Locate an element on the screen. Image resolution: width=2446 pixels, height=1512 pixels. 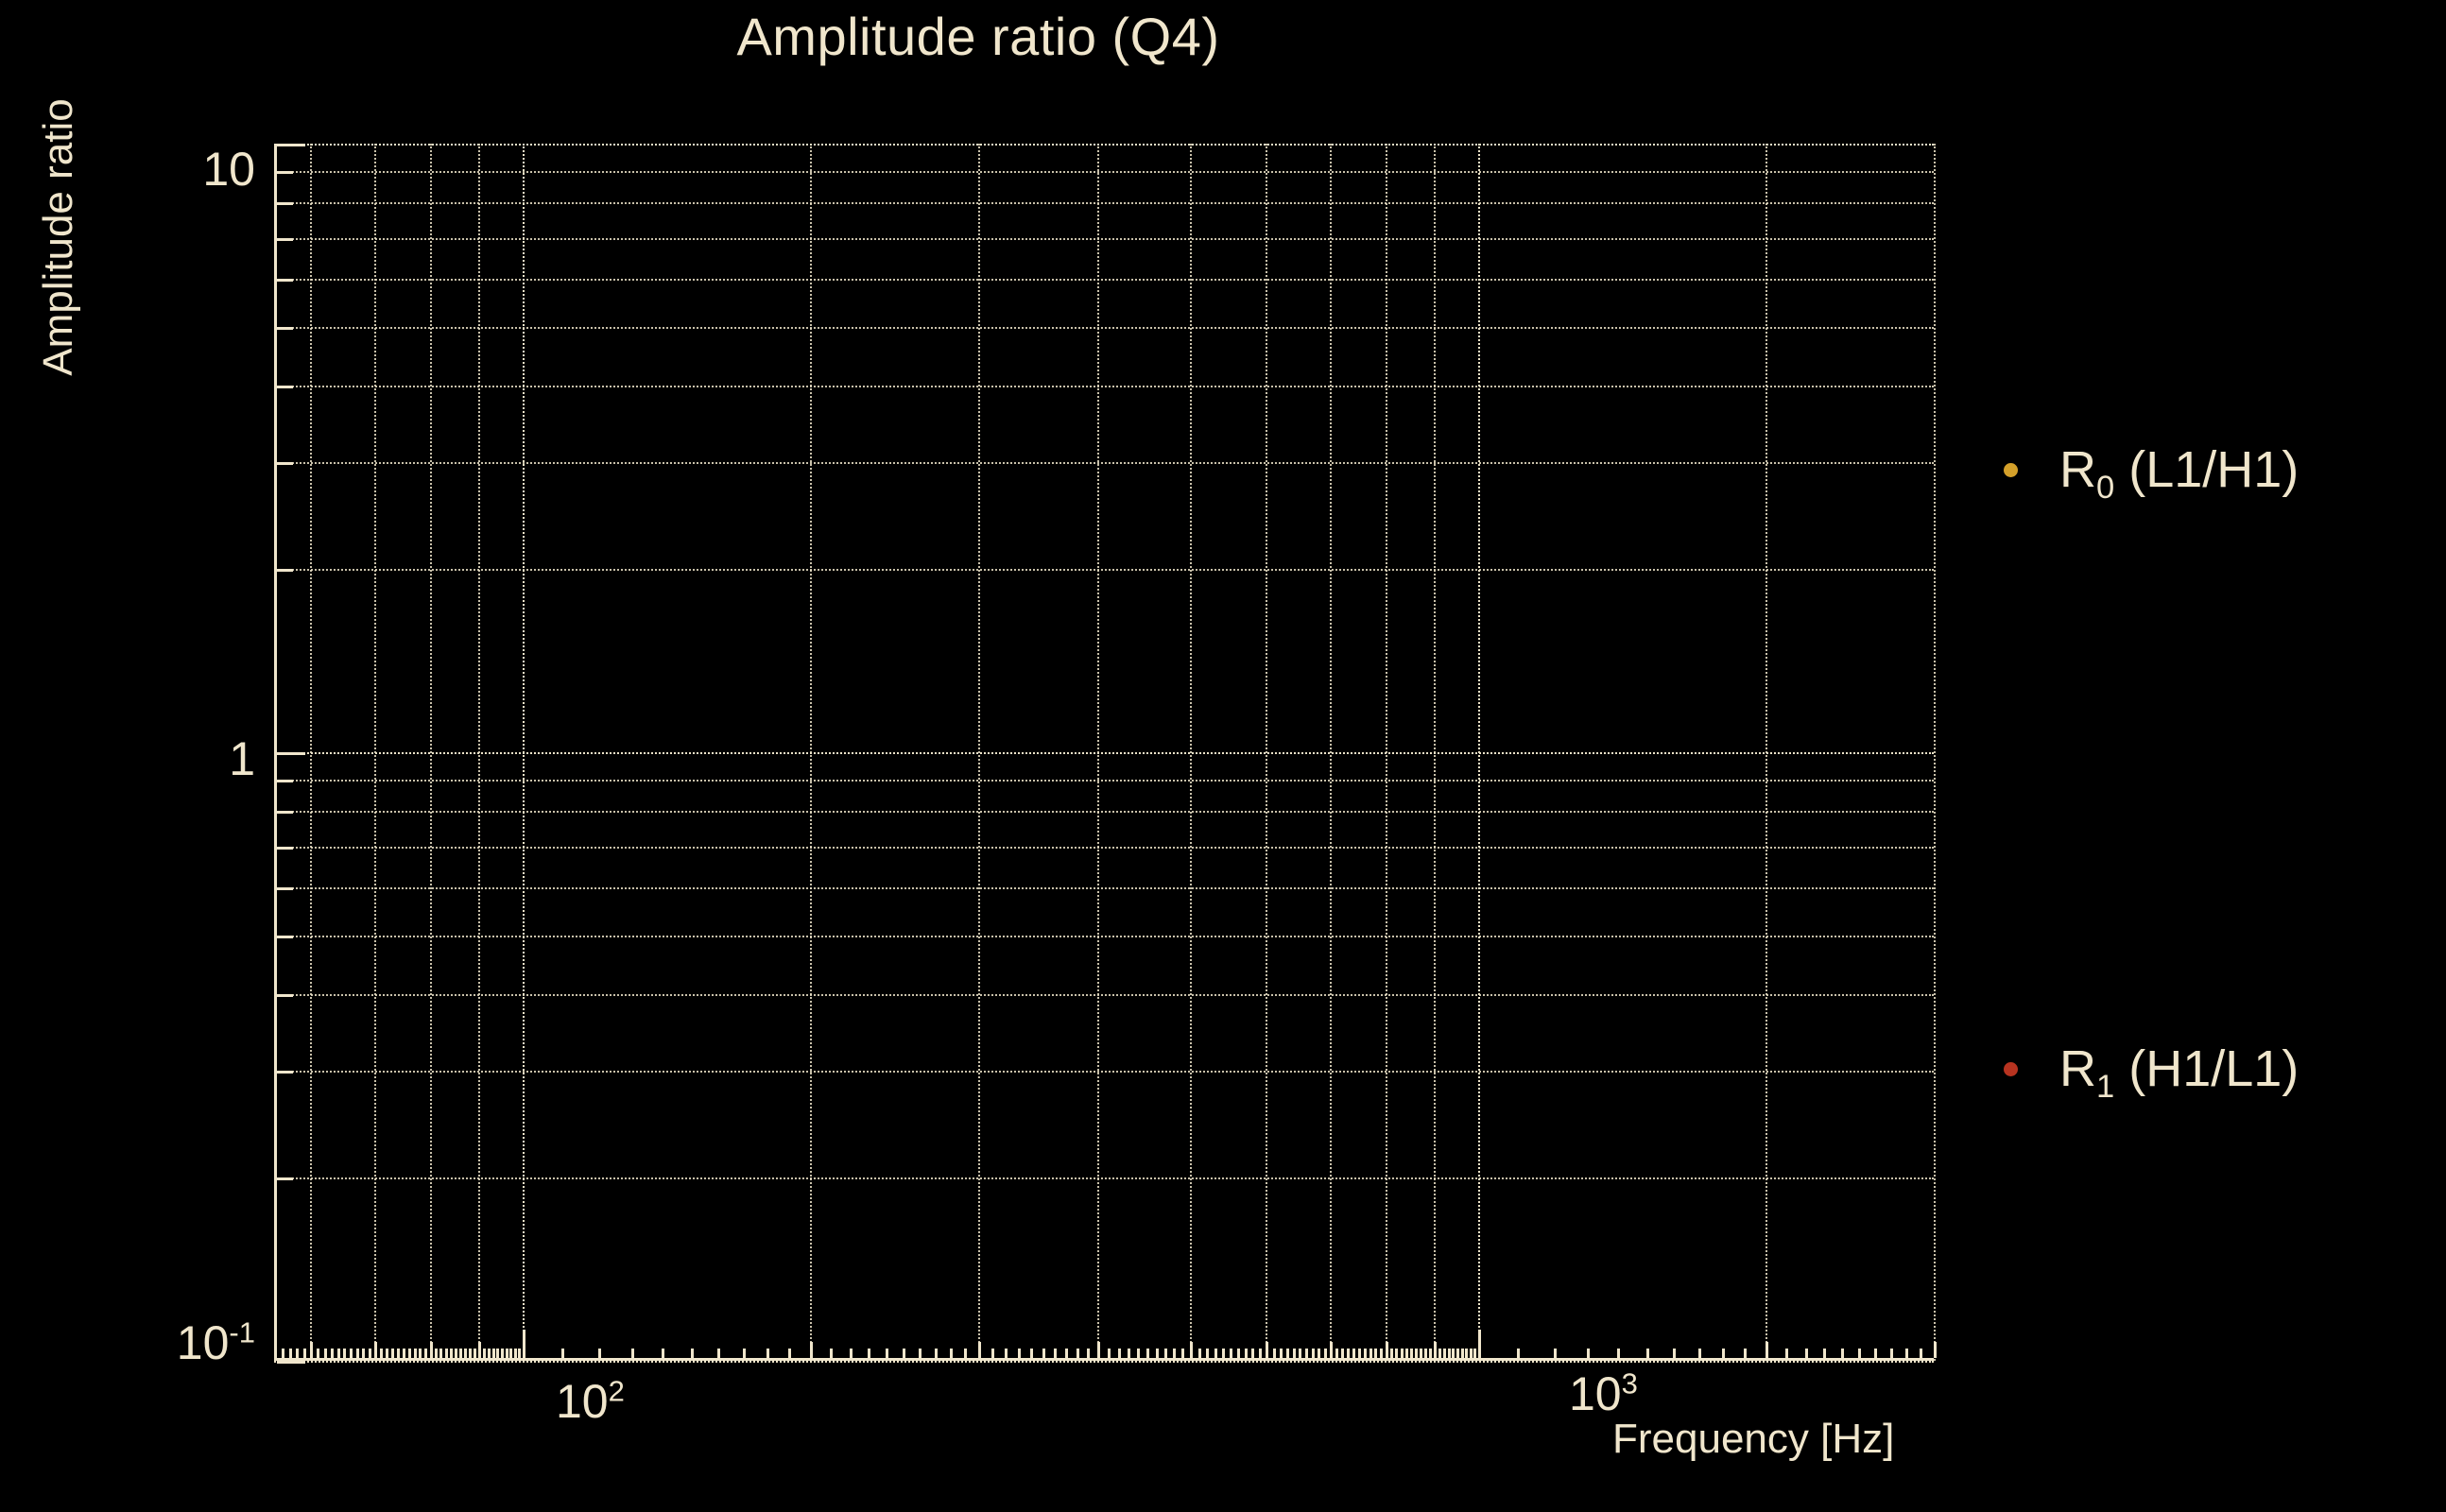
legend-label-r0: R0 (L1/H1) is located at coordinates (2179, 473).